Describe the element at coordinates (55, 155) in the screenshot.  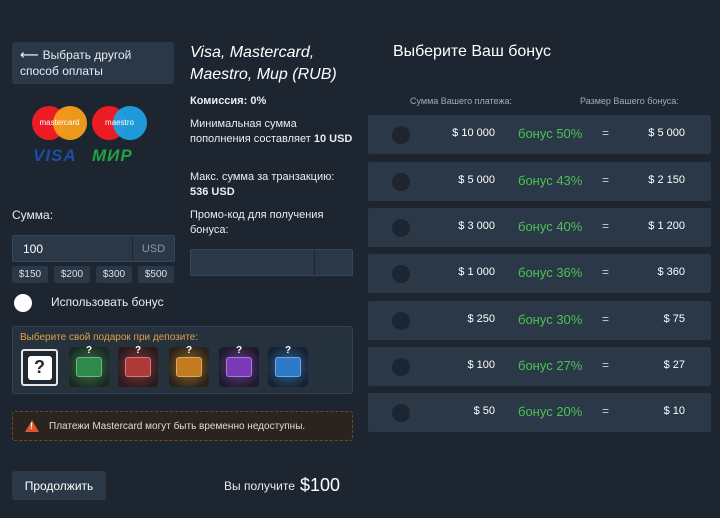
I see `visa-logo: VISA` at that location.